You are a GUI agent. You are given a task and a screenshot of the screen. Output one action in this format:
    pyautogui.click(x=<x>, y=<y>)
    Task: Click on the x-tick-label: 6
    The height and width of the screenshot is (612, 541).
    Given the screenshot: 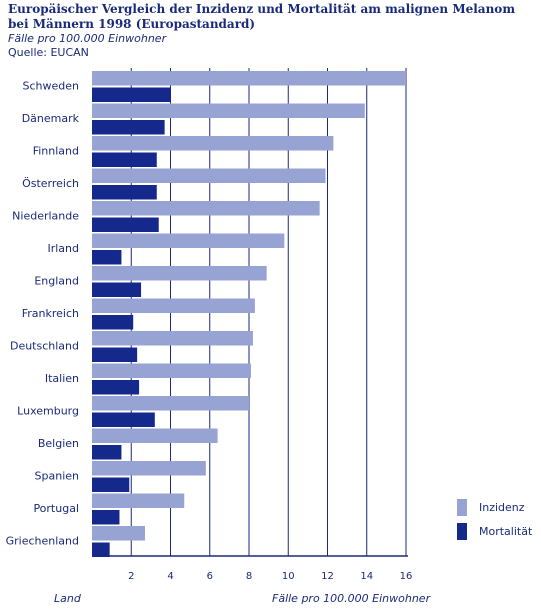 What is the action you would take?
    pyautogui.click(x=210, y=576)
    